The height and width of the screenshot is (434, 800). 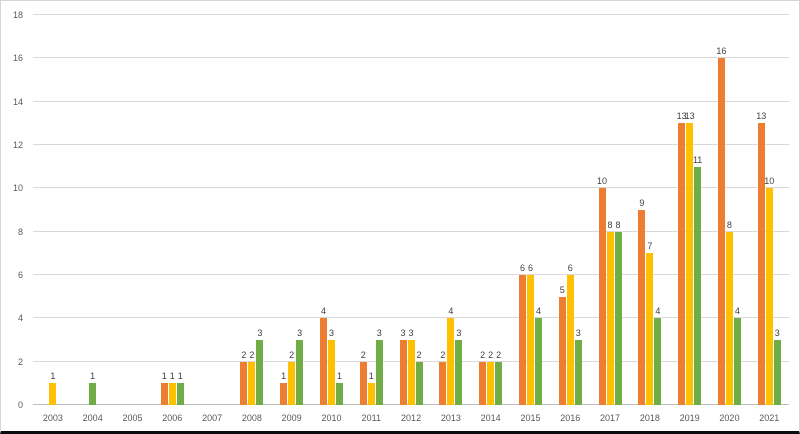 I want to click on bar-gold-2019: 13, so click(x=690, y=258).